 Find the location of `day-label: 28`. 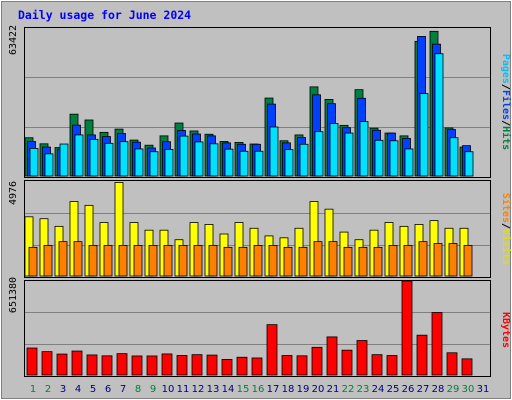

day-label: 28 is located at coordinates (438, 389).